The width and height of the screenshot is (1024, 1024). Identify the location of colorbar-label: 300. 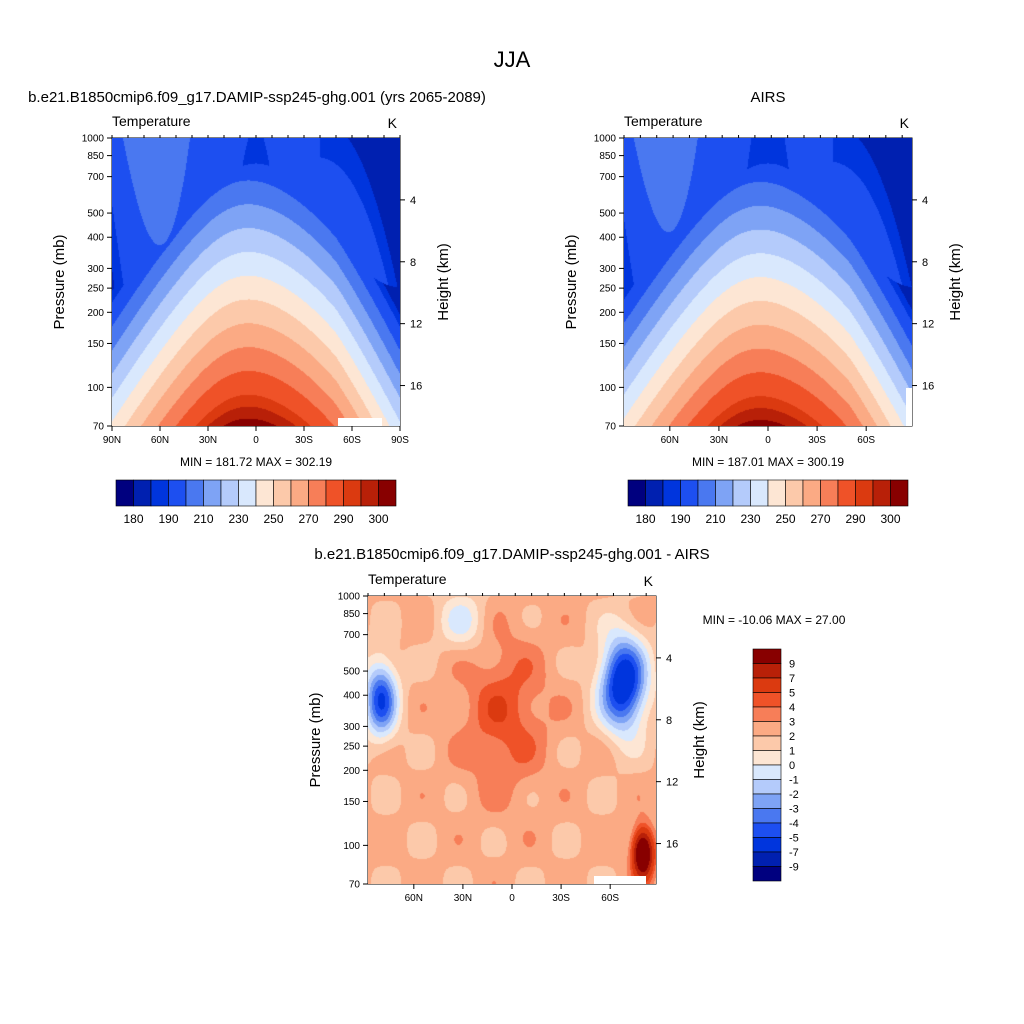
(890, 519).